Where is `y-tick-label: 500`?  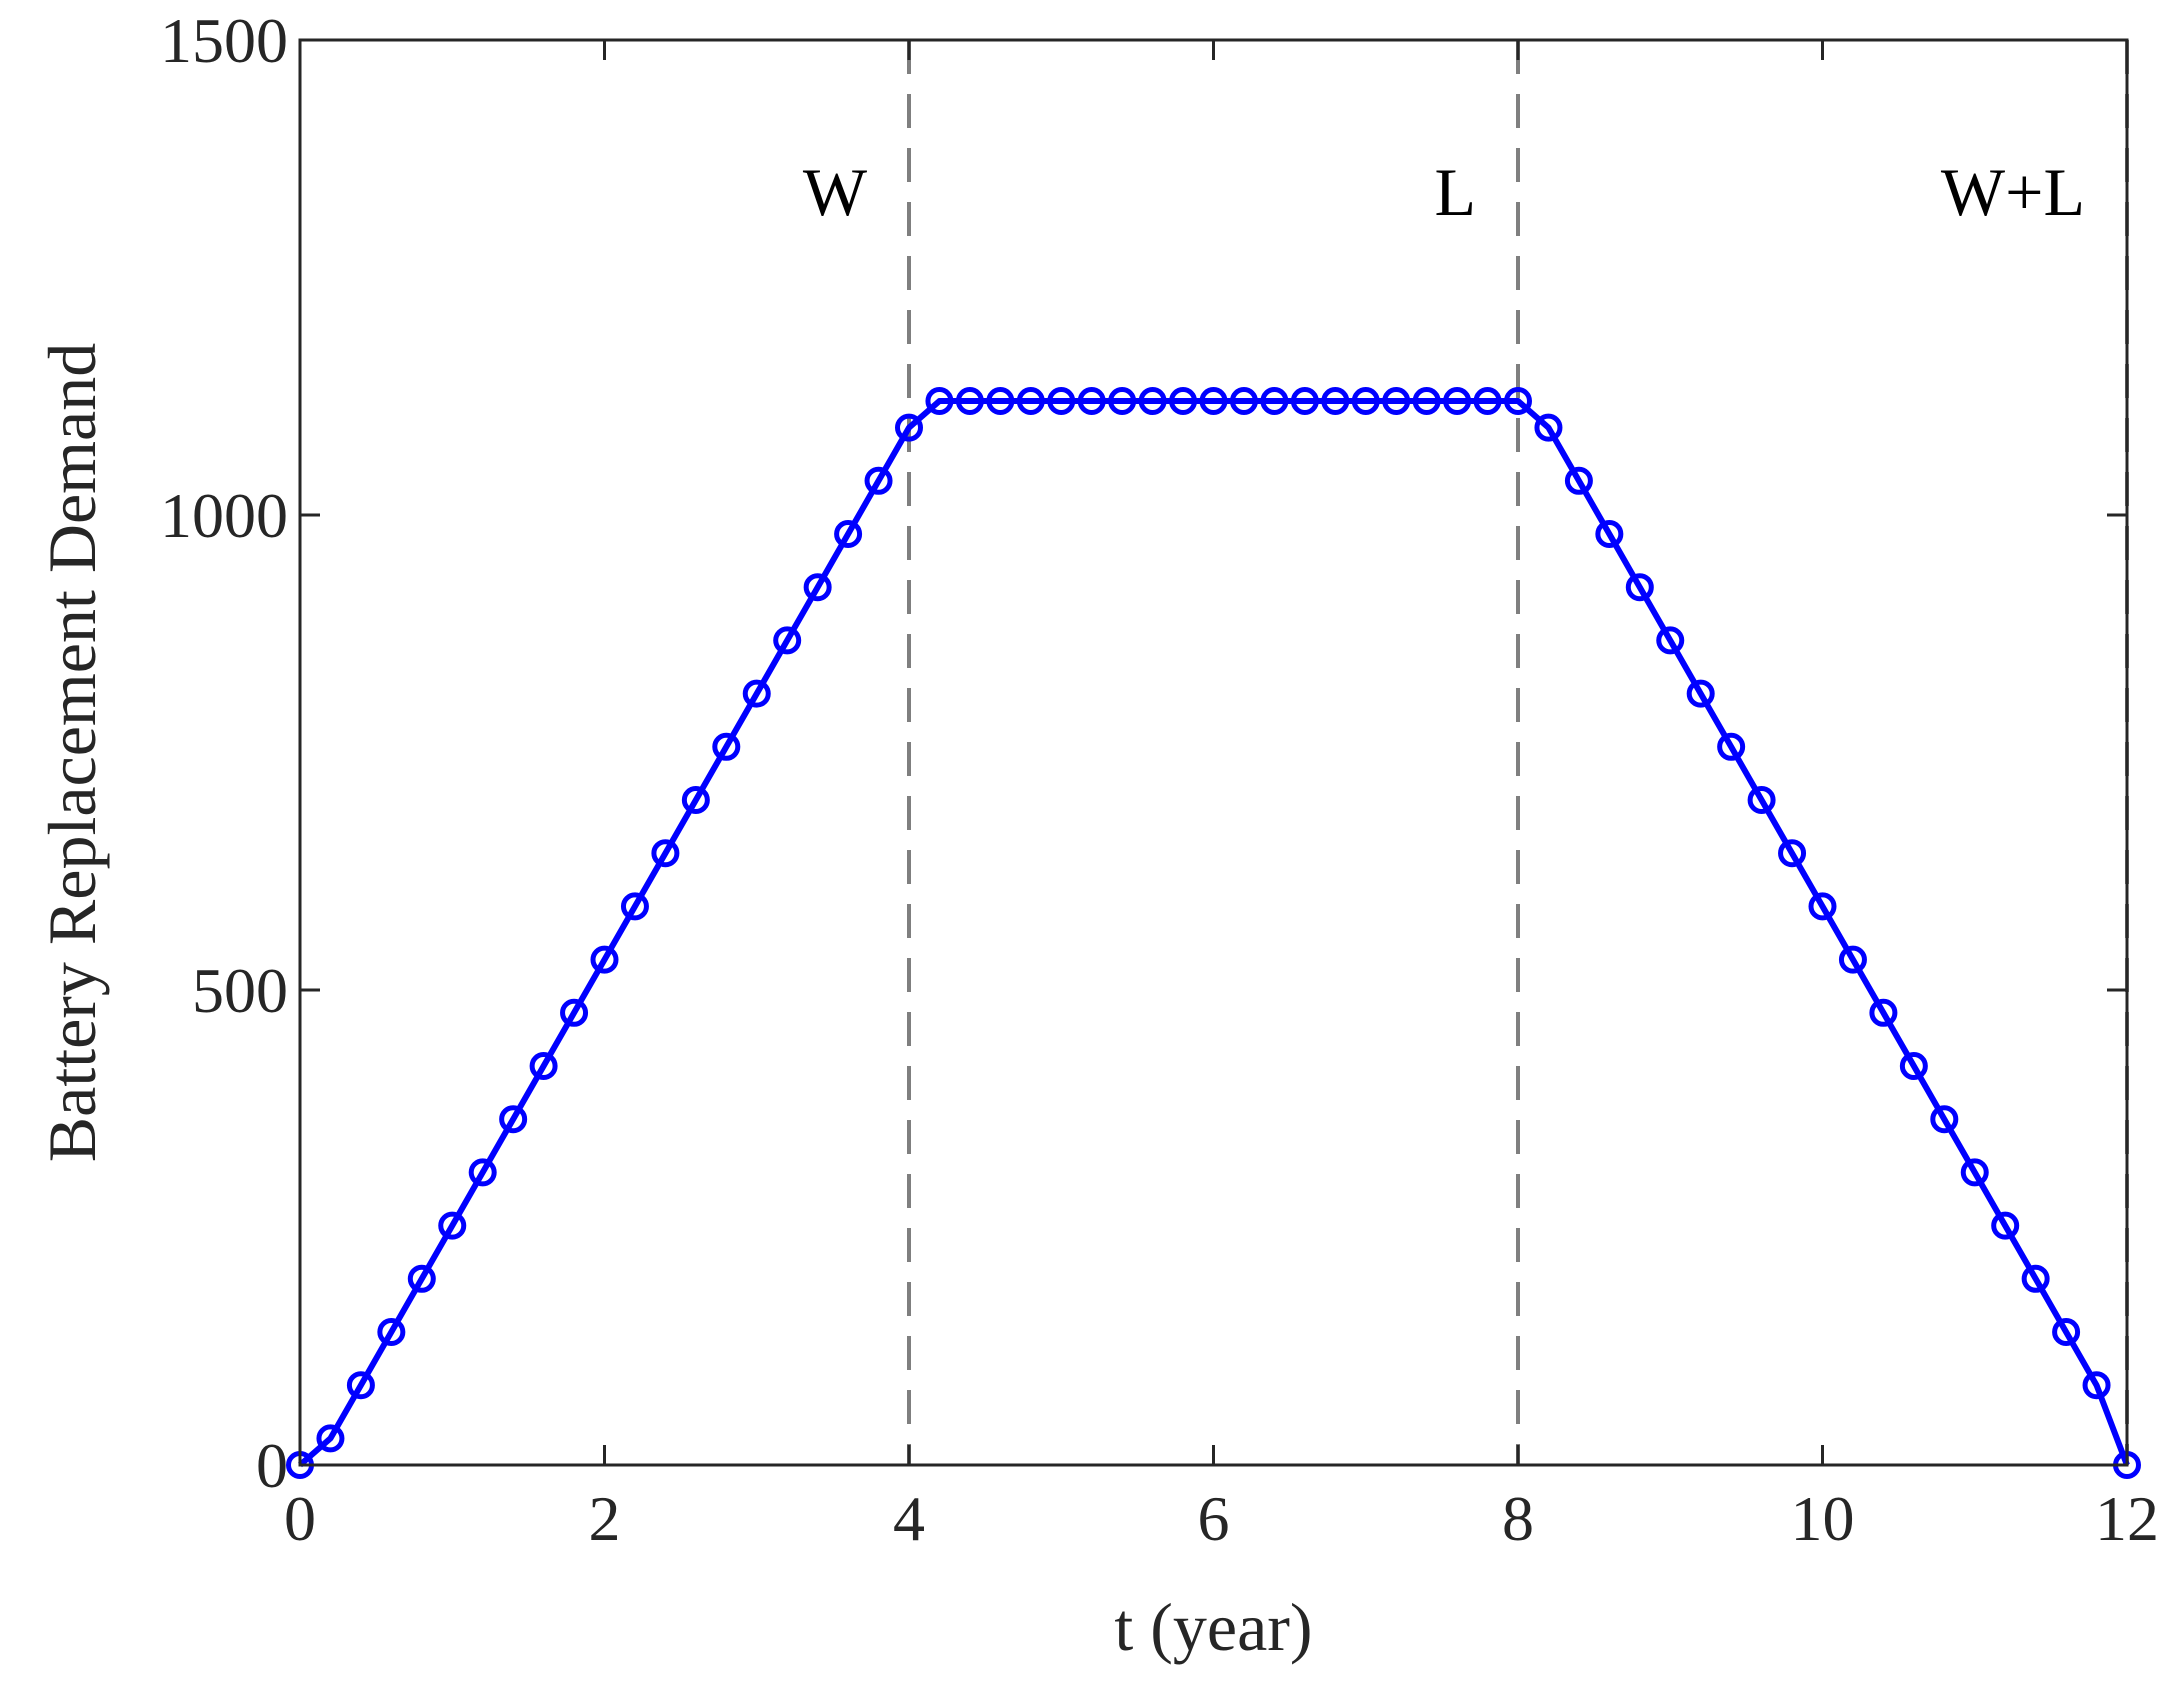
y-tick-label: 500 is located at coordinates (240, 990).